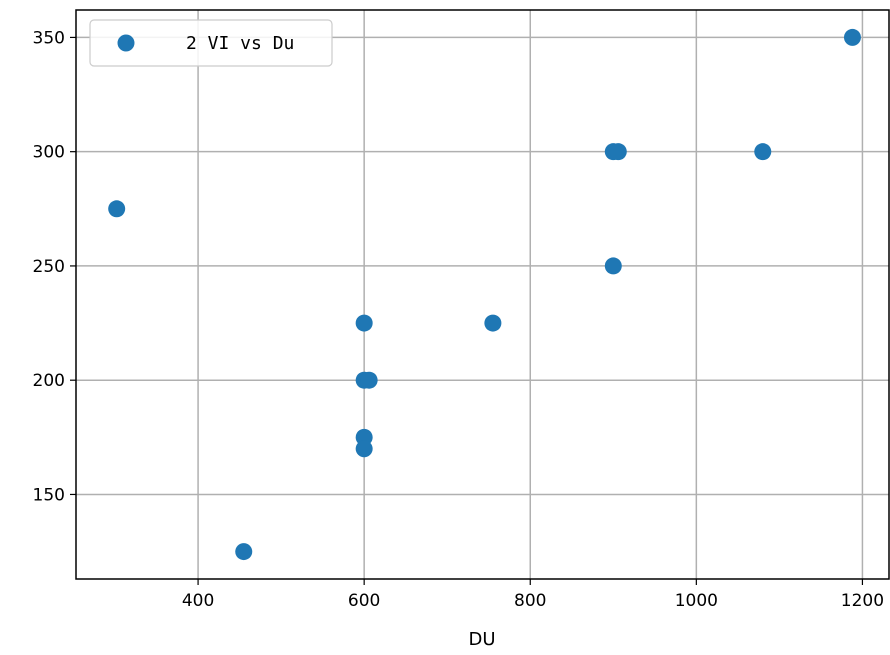  I want to click on legend: 2 VI vs Du, so click(211, 43).